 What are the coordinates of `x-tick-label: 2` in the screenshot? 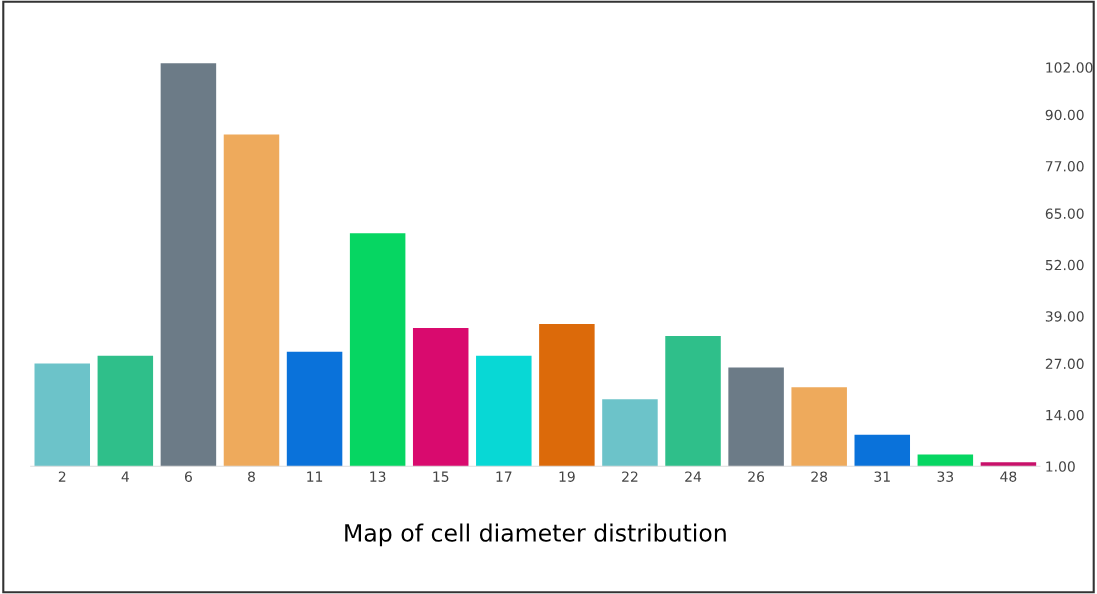 It's located at (62, 476).